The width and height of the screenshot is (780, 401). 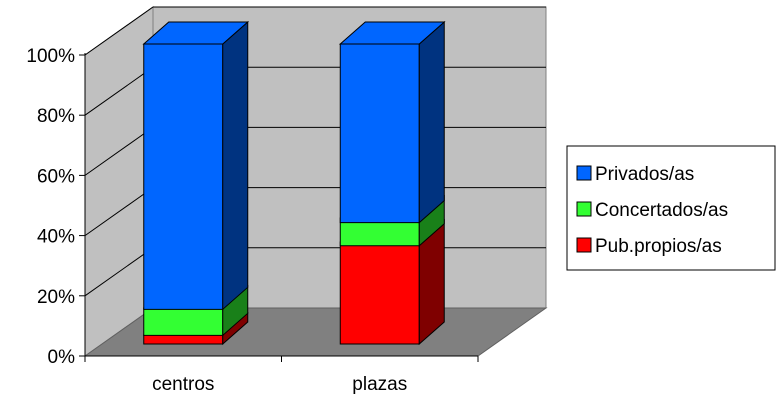 I want to click on x-axis-tick-labels: centros plazas, so click(x=279, y=384).